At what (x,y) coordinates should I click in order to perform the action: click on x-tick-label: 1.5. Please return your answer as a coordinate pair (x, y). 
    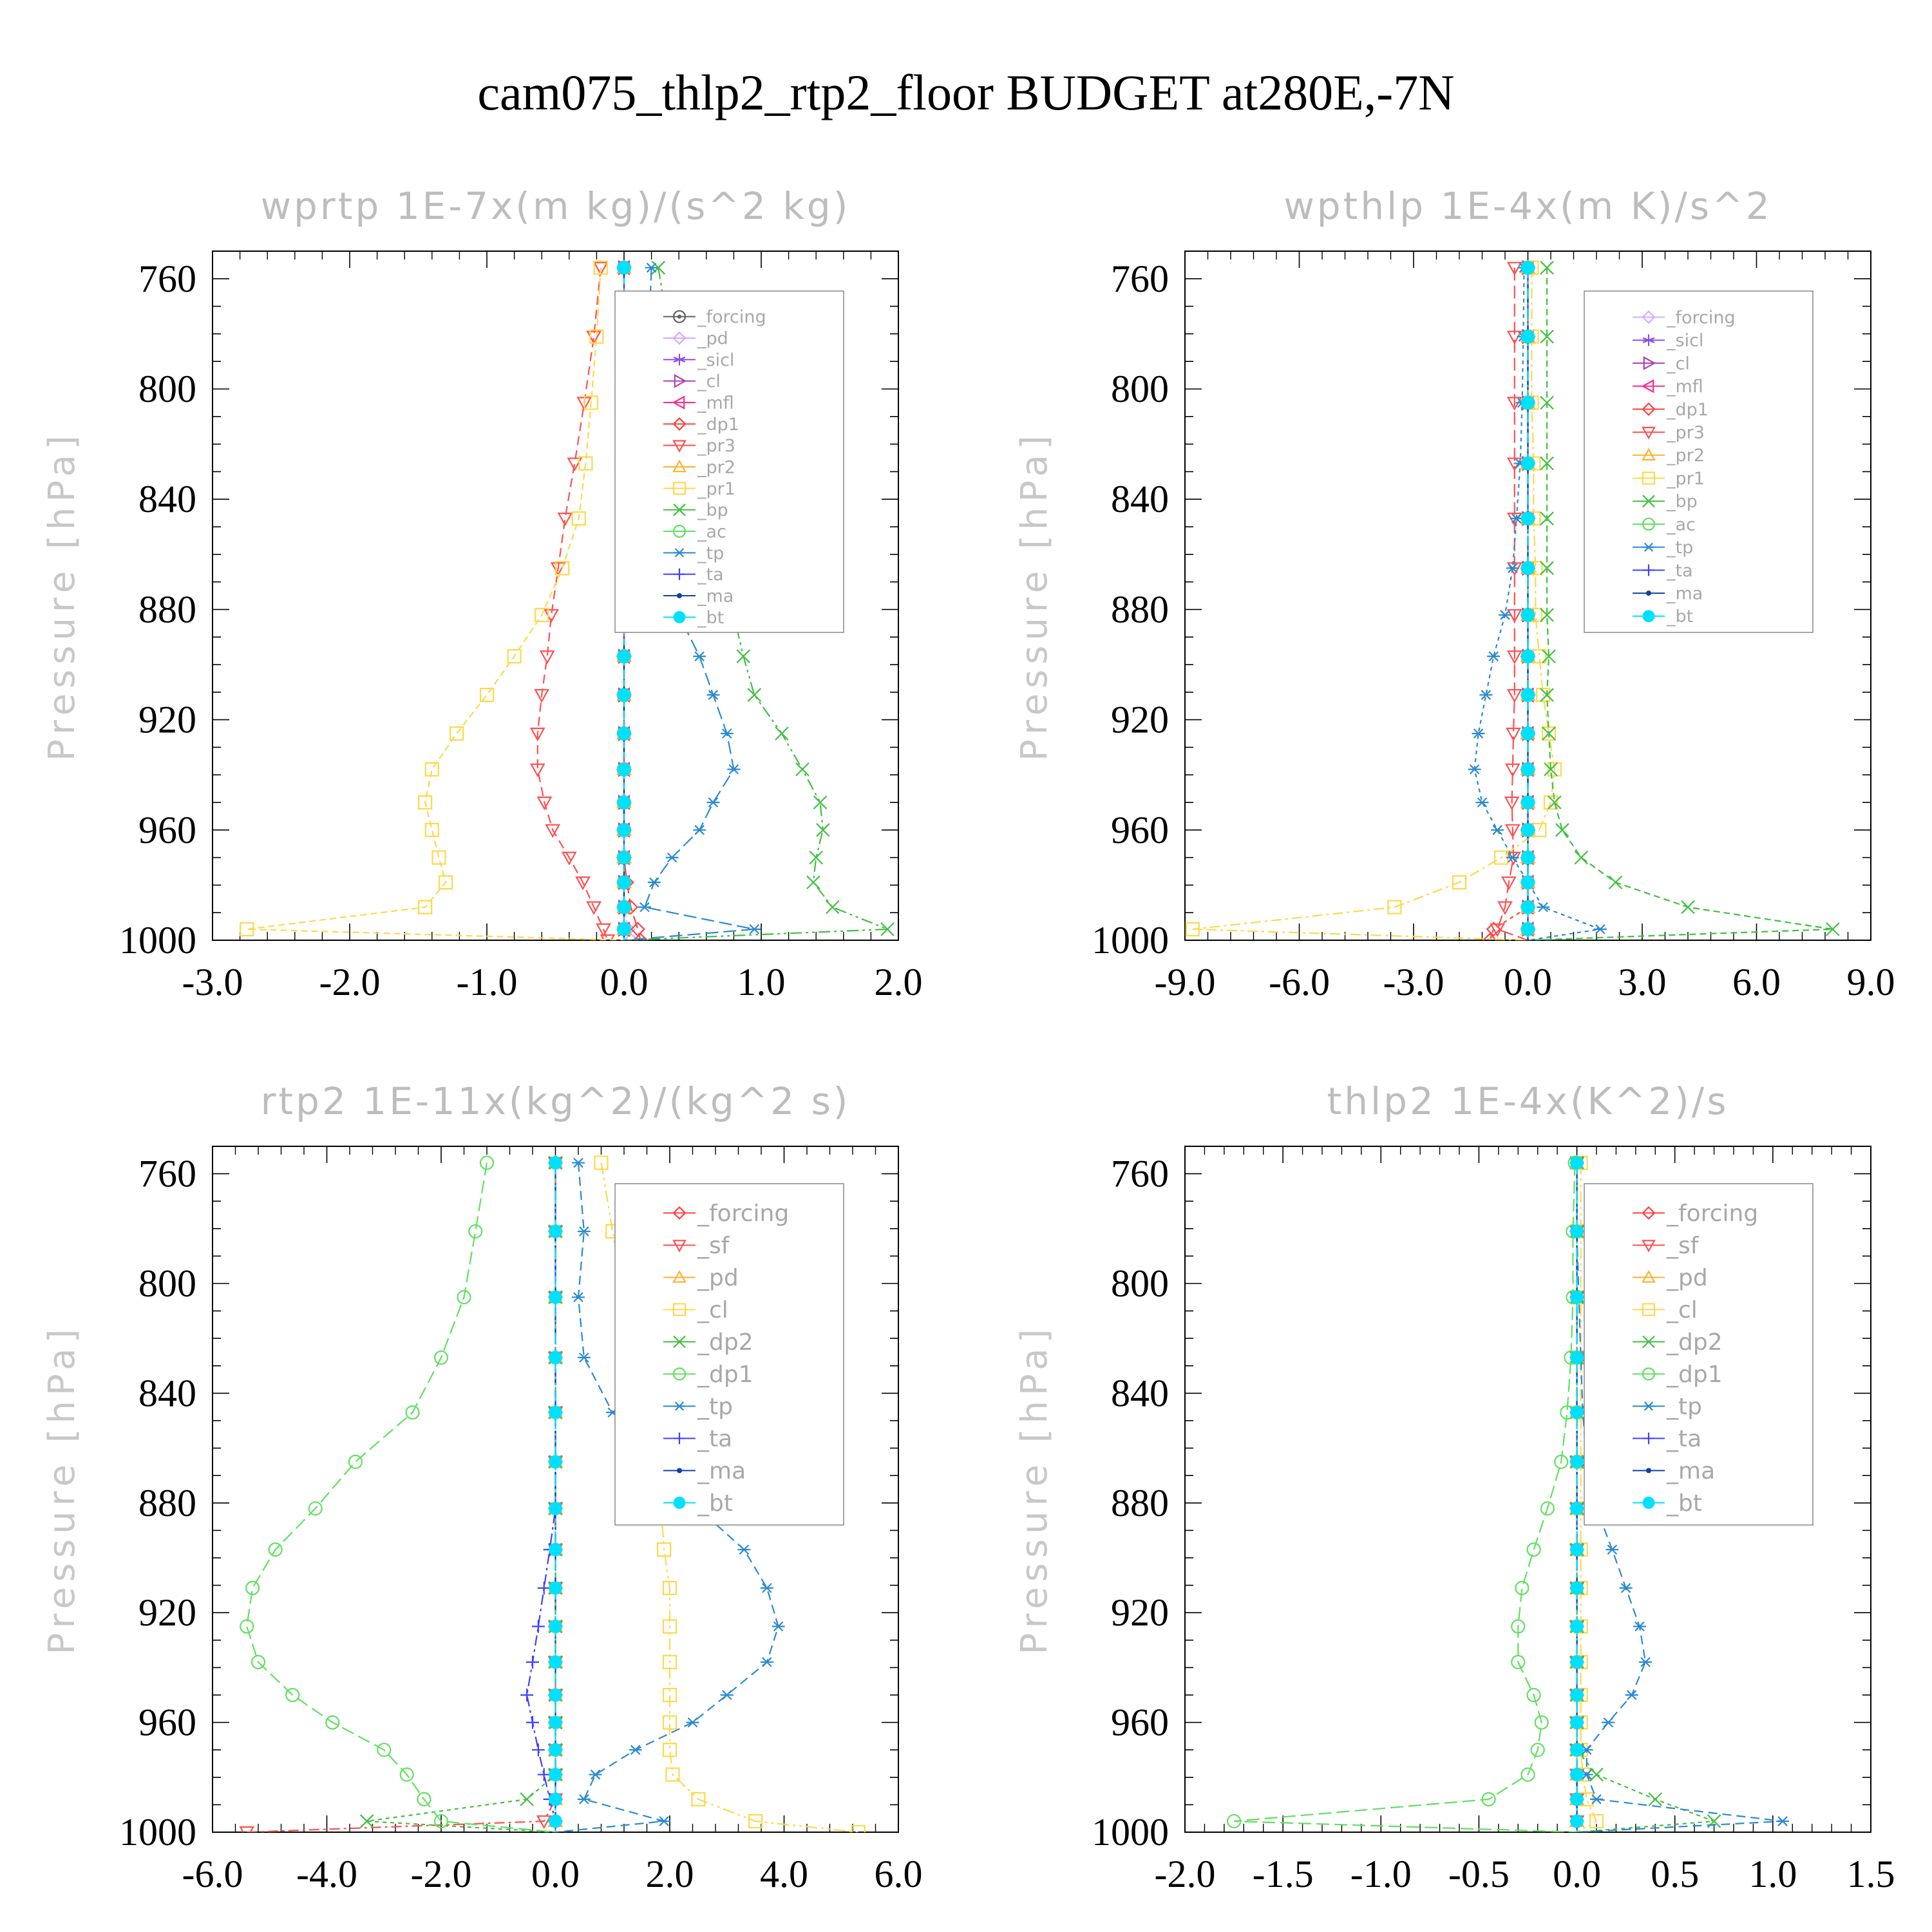
    Looking at the image, I should click on (1871, 1874).